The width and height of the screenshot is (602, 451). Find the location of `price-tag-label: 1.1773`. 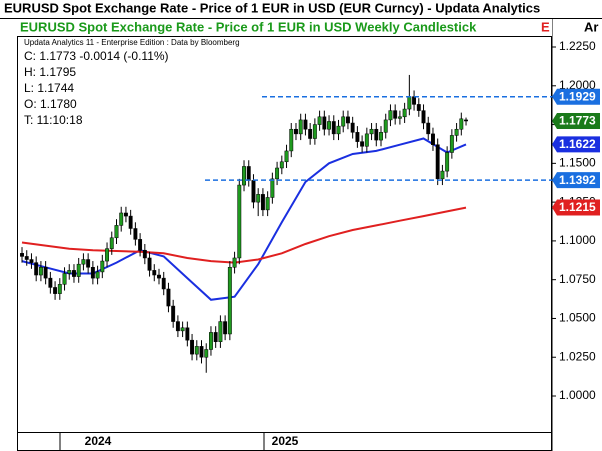

price-tag-label: 1.1773 is located at coordinates (577, 121).